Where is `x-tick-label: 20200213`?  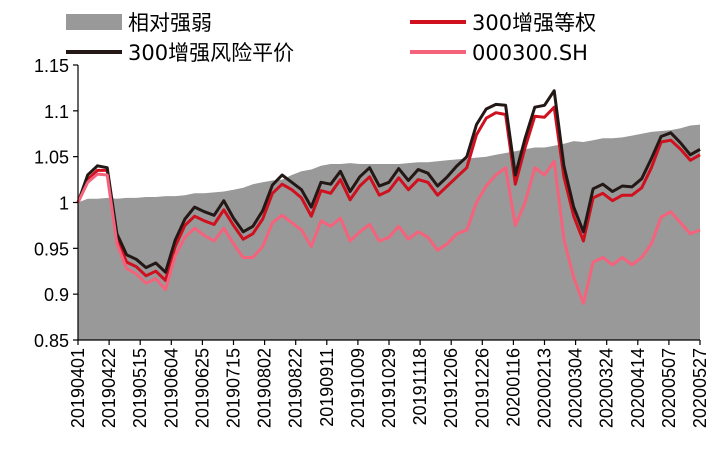 x-tick-label: 20200213 is located at coordinates (545, 388).